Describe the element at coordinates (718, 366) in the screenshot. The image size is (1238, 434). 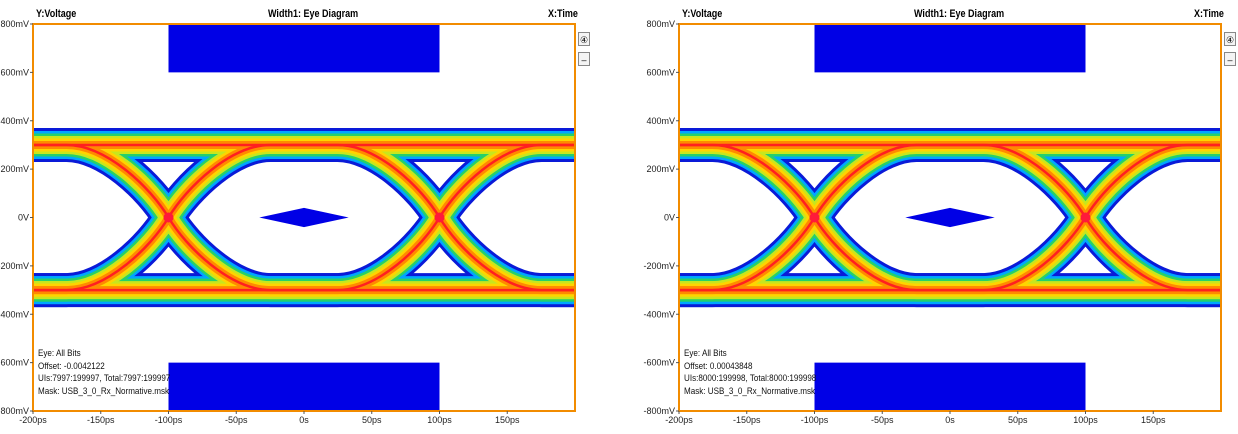
I see `offset-value: Offset: 0.00043848` at that location.